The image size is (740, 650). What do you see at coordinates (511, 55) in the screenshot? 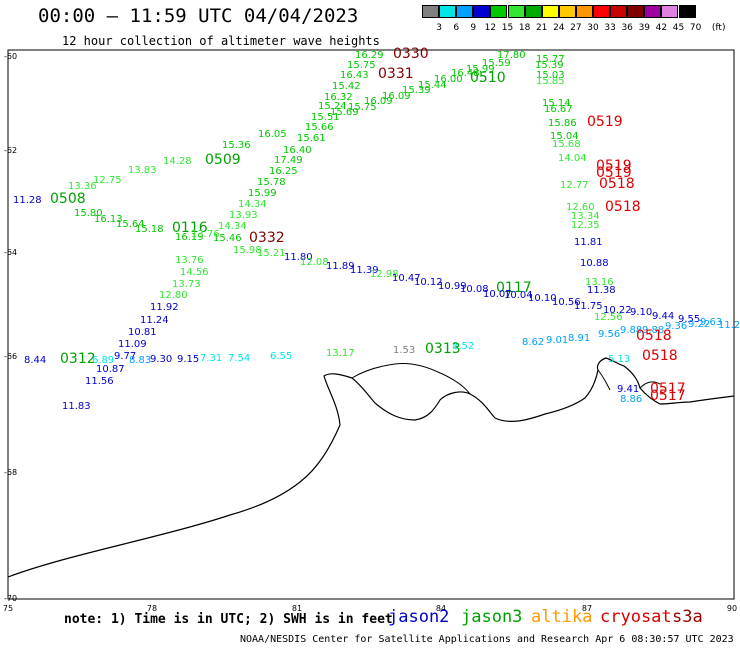
I see `wave-height-value: 17.80` at bounding box center [511, 55].